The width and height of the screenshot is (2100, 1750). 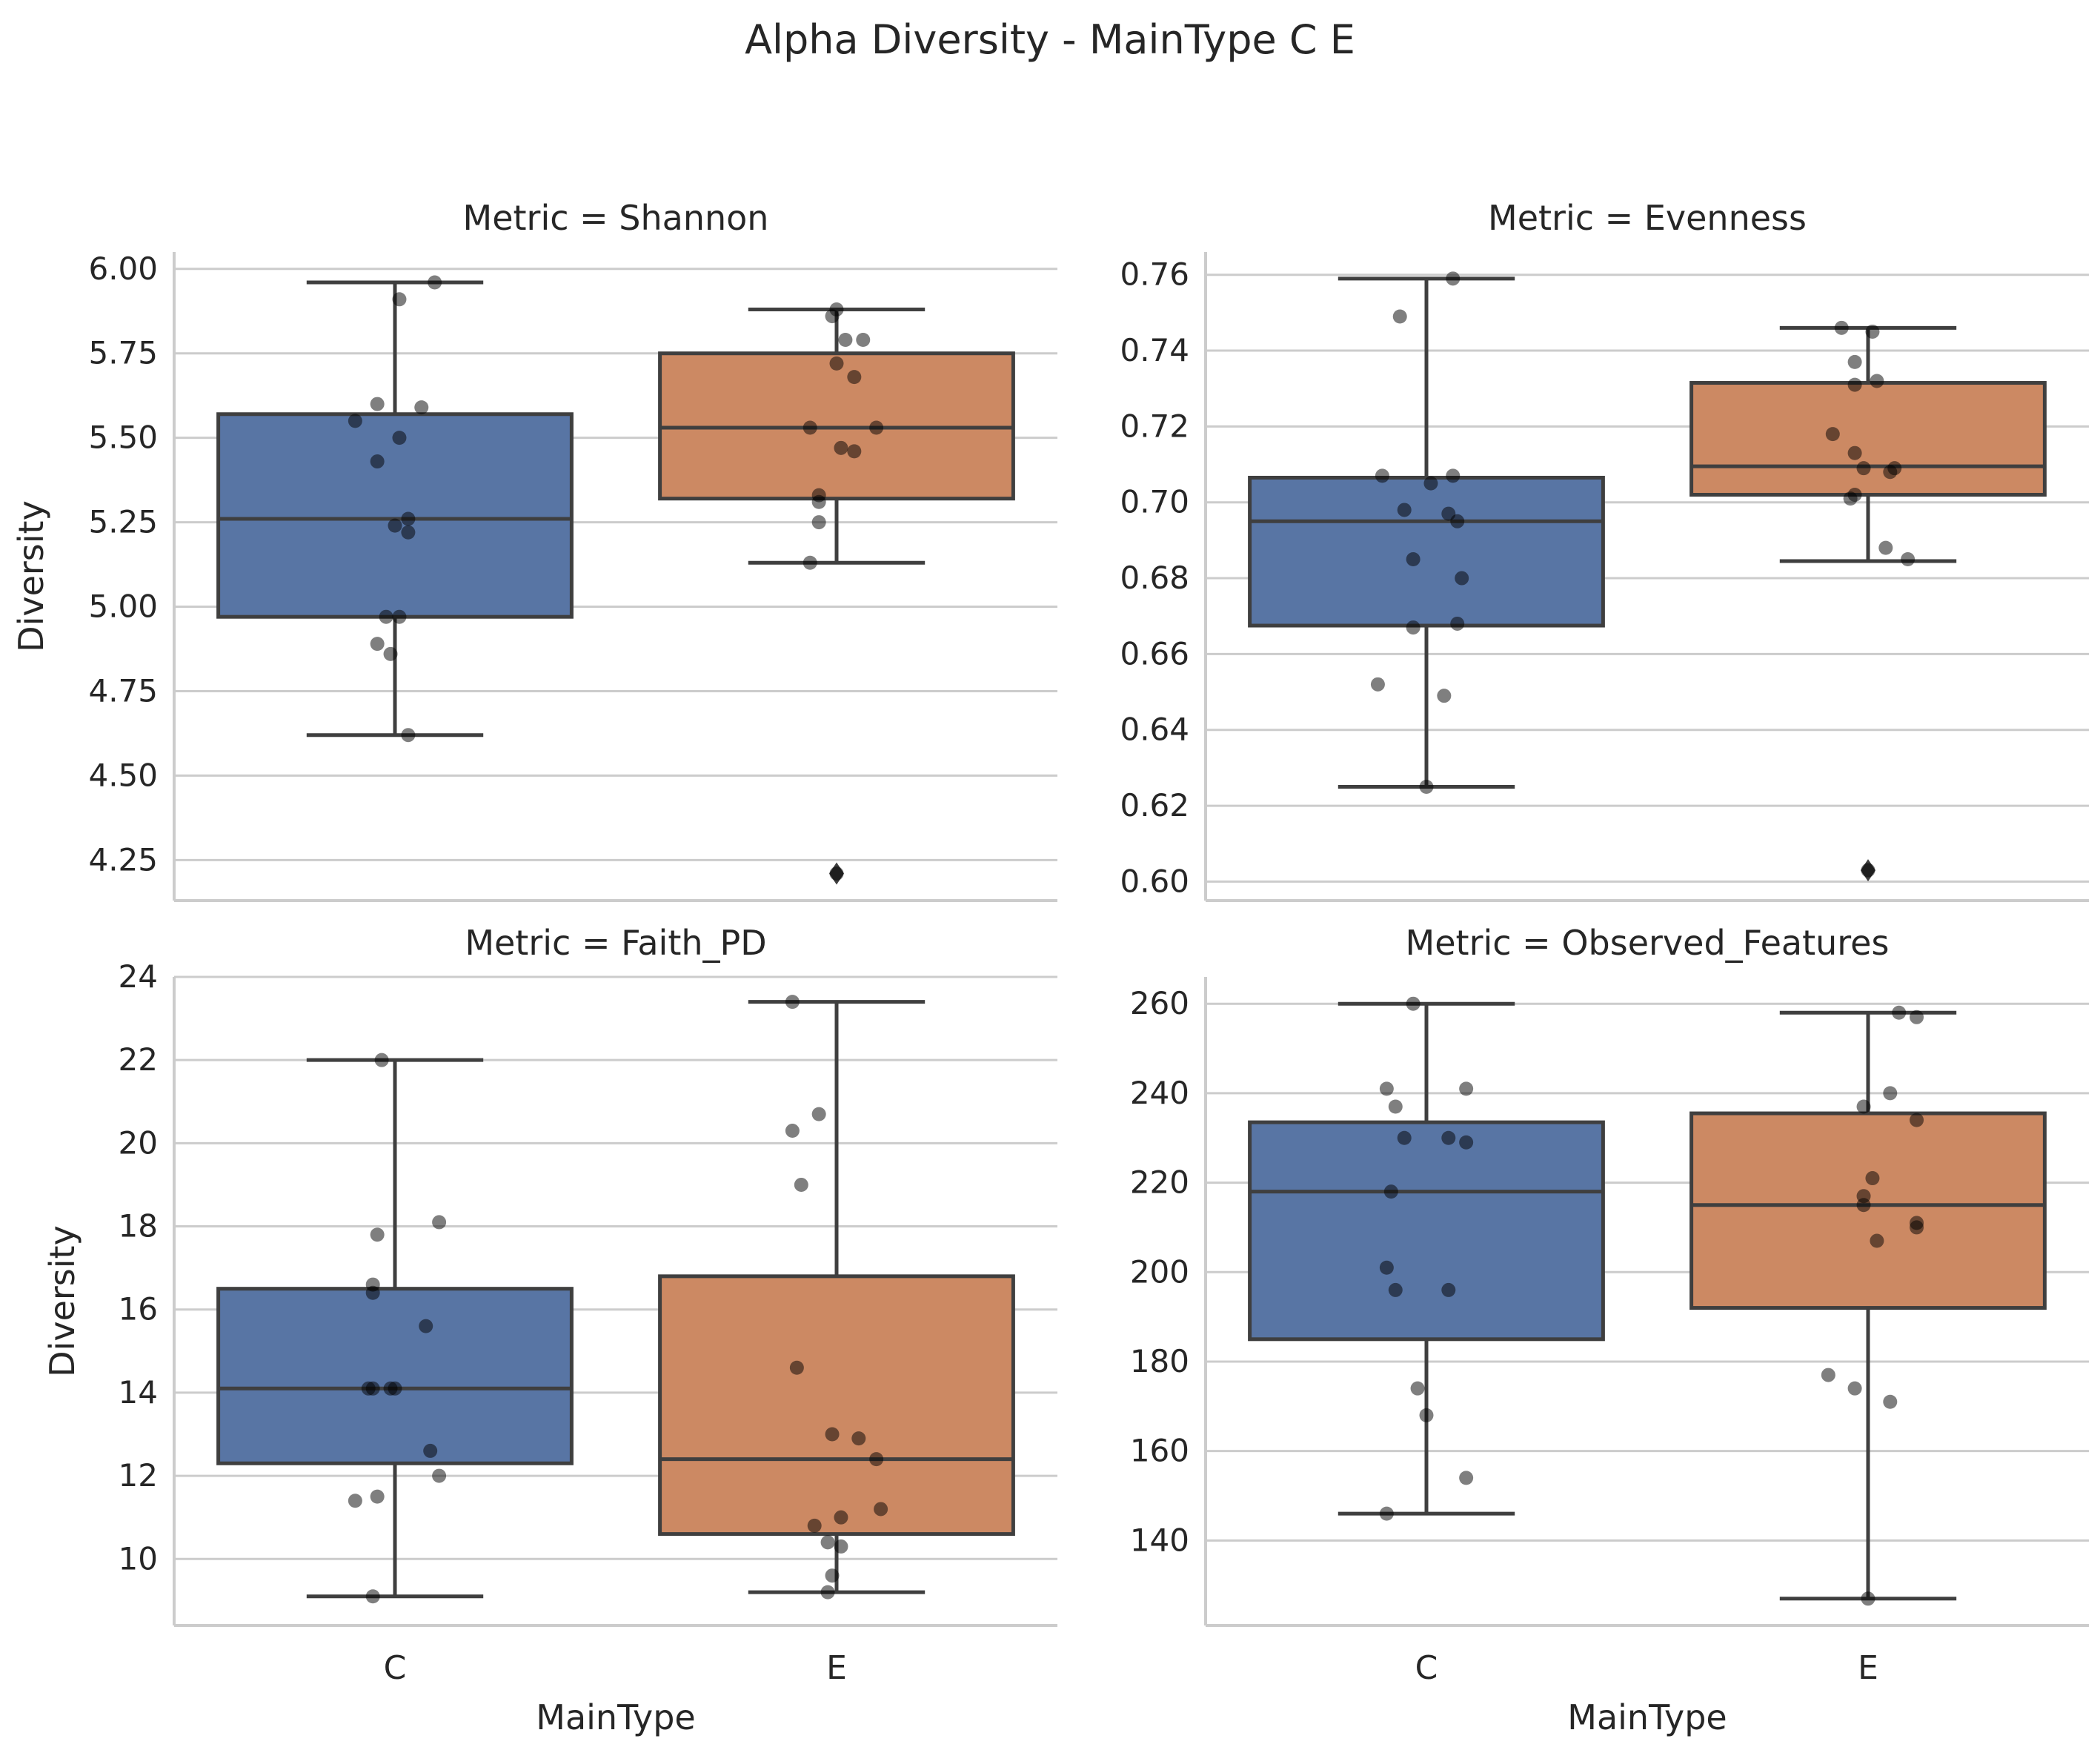 What do you see at coordinates (1154, 805) in the screenshot?
I see `y-tick-label: 0.62` at bounding box center [1154, 805].